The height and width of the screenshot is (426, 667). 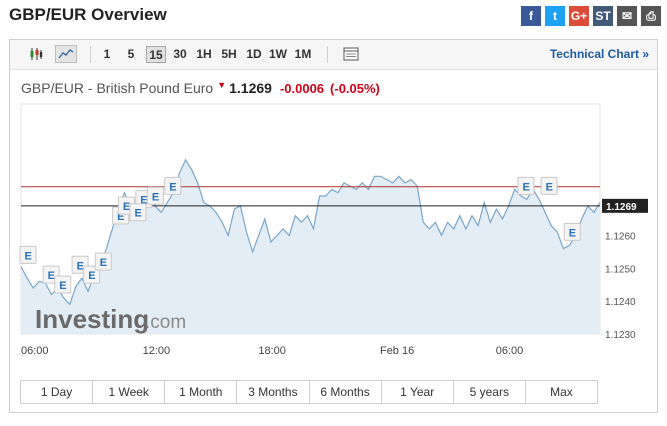 What do you see at coordinates (599, 54) in the screenshot?
I see `technical-chart-link: Technical Chart »` at bounding box center [599, 54].